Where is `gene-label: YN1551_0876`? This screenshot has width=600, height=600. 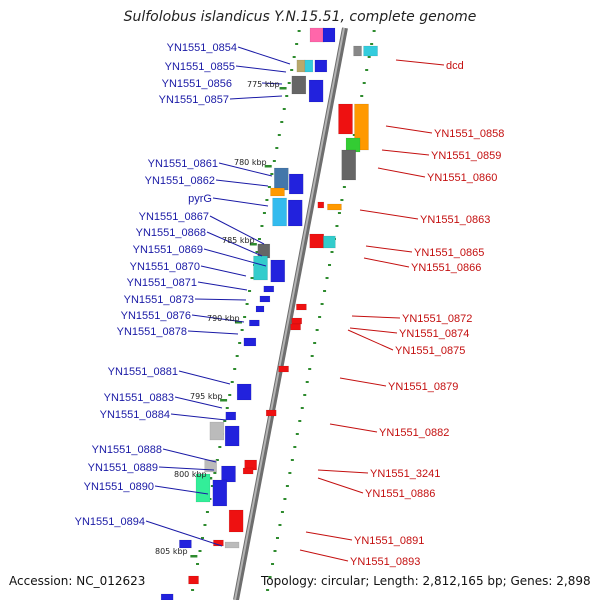
gene-label: YN1551_0876 is located at coordinates (156, 316).